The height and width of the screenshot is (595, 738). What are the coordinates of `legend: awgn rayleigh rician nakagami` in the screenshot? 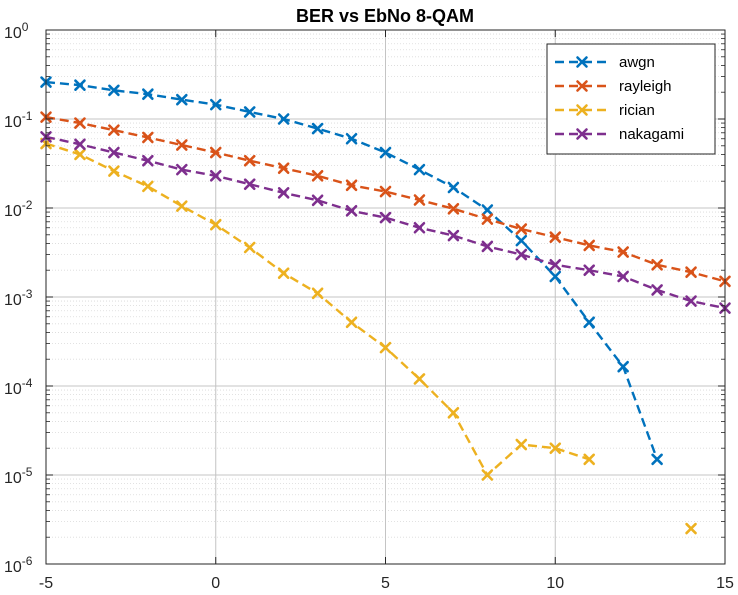 It's located at (631, 99).